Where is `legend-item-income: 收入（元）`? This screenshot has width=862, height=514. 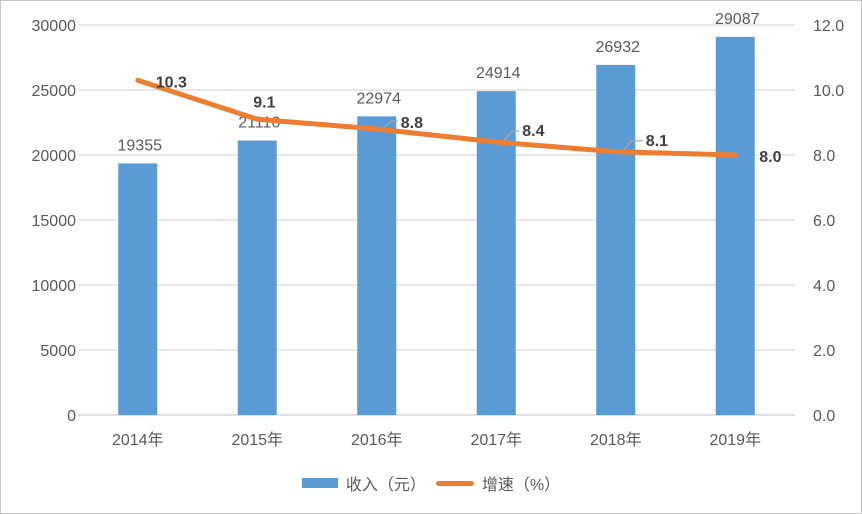
legend-item-income: 收入（元） is located at coordinates (363, 483).